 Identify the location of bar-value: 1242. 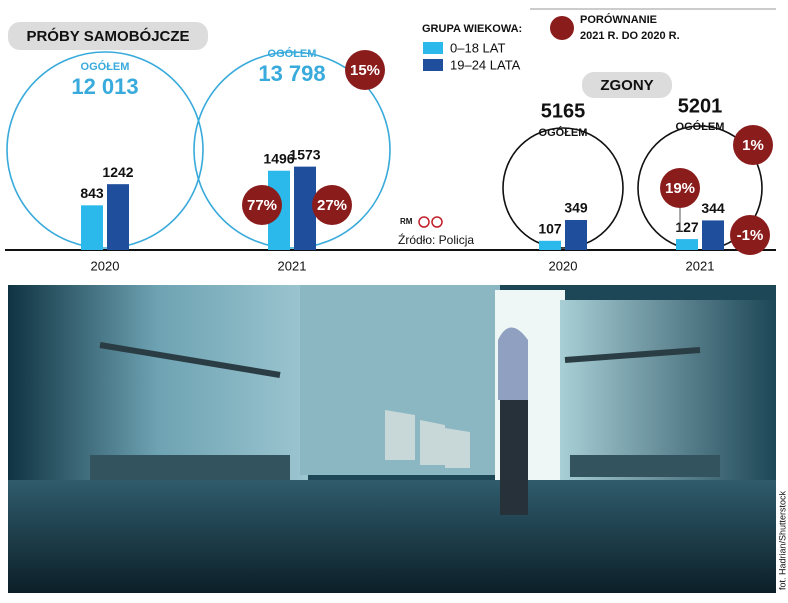
(117, 172).